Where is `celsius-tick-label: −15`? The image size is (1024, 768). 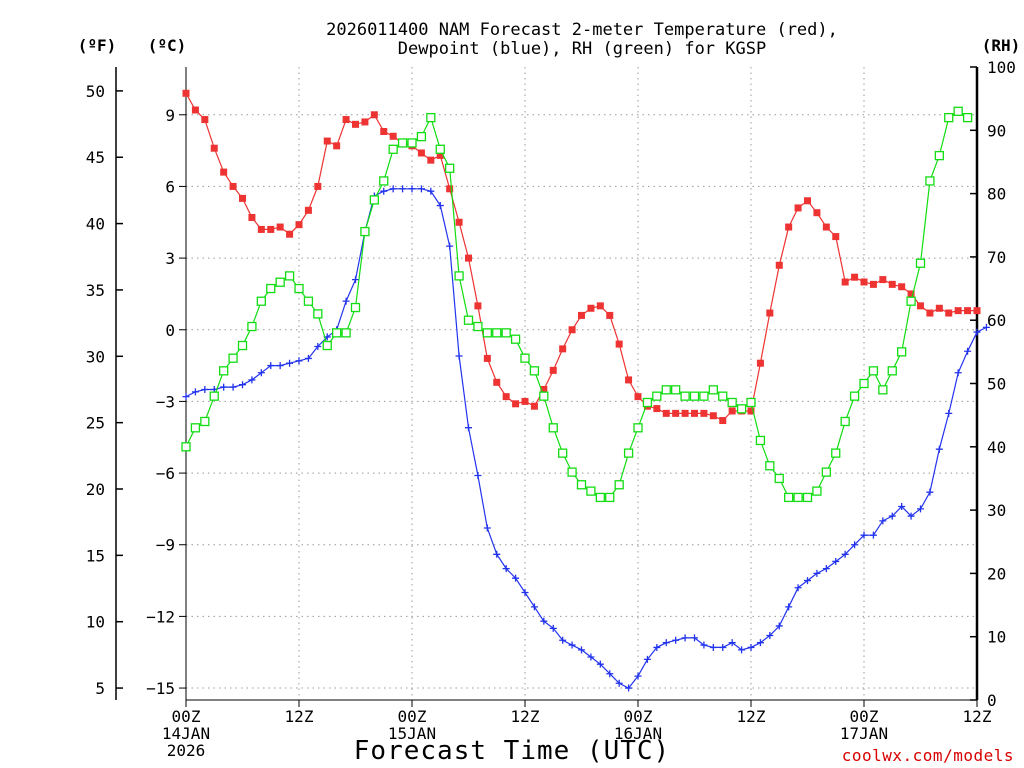 celsius-tick-label: −15 is located at coordinates (160, 688).